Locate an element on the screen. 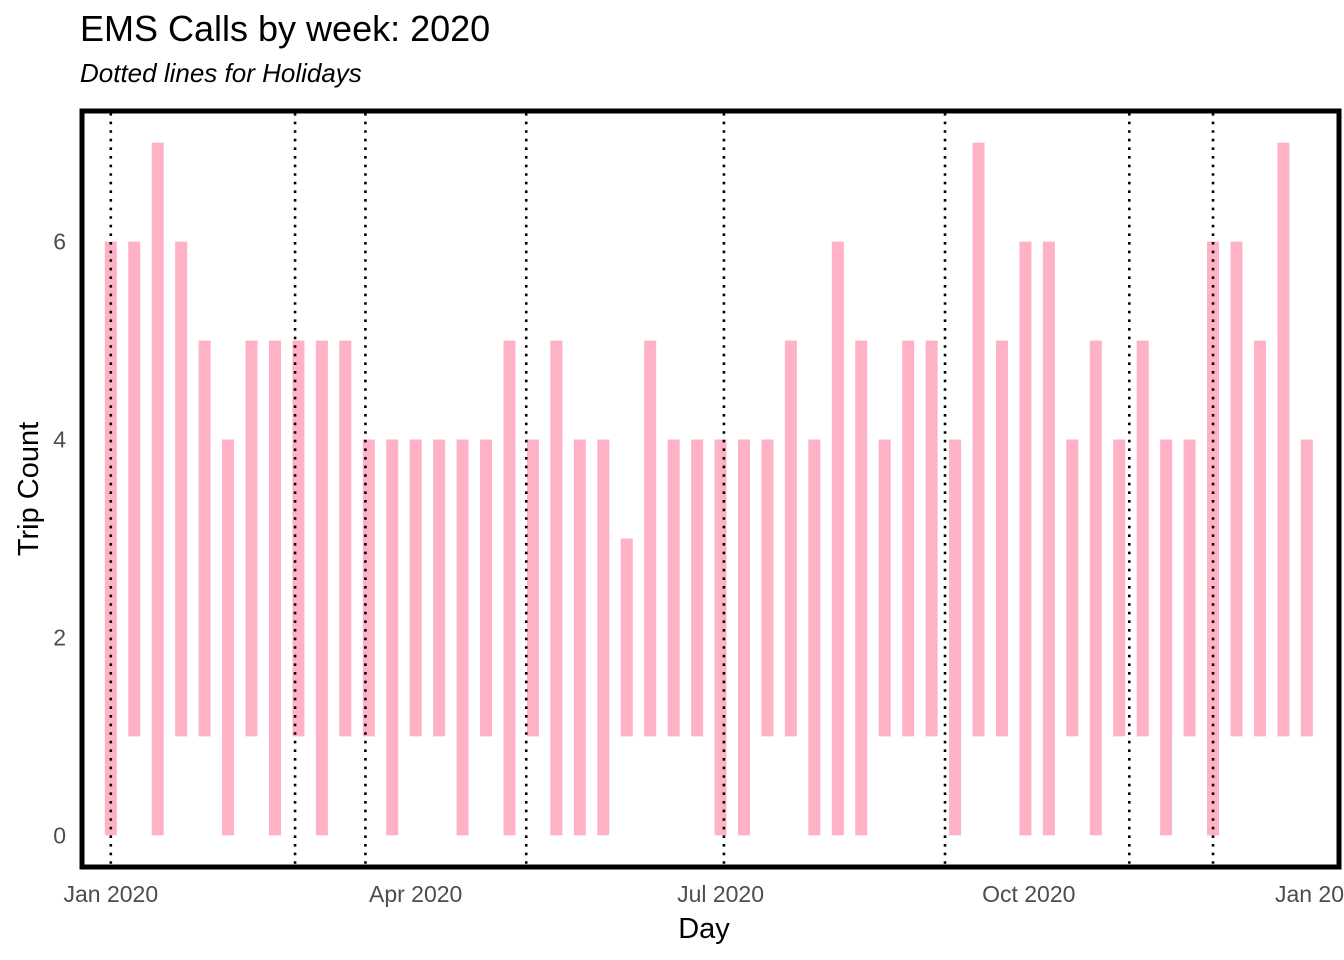 The width and height of the screenshot is (1344, 960). x-axis: Jan 2020 Apr 2020 Jul 2020 Oct 2020 Jan 20 is located at coordinates (703, 894).